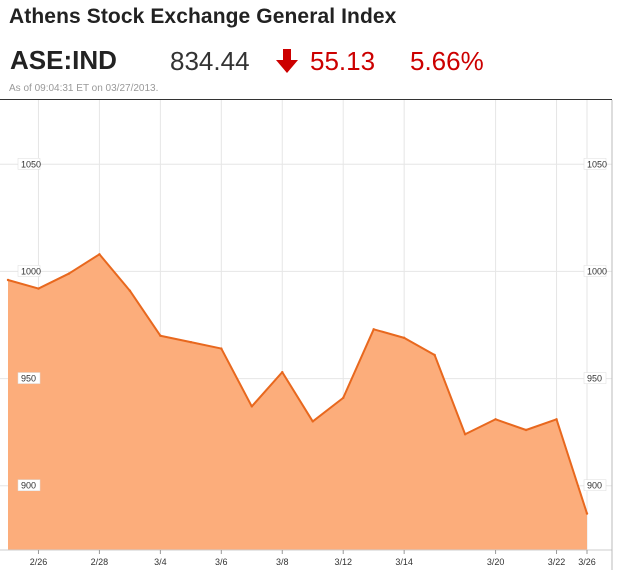 This screenshot has width=620, height=572. What do you see at coordinates (203, 16) in the screenshot?
I see `chart-title: Athens Stock Exchange General Index` at bounding box center [203, 16].